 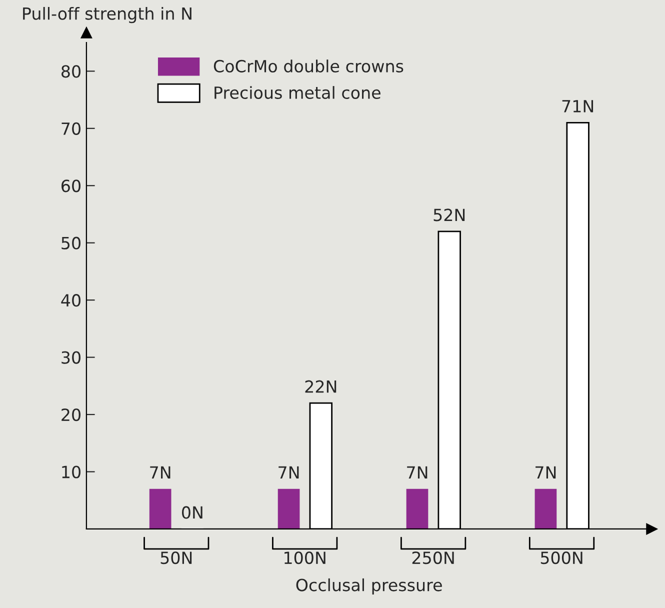 What do you see at coordinates (369, 586) in the screenshot?
I see `x-axis-title: Occlusal pressure` at bounding box center [369, 586].